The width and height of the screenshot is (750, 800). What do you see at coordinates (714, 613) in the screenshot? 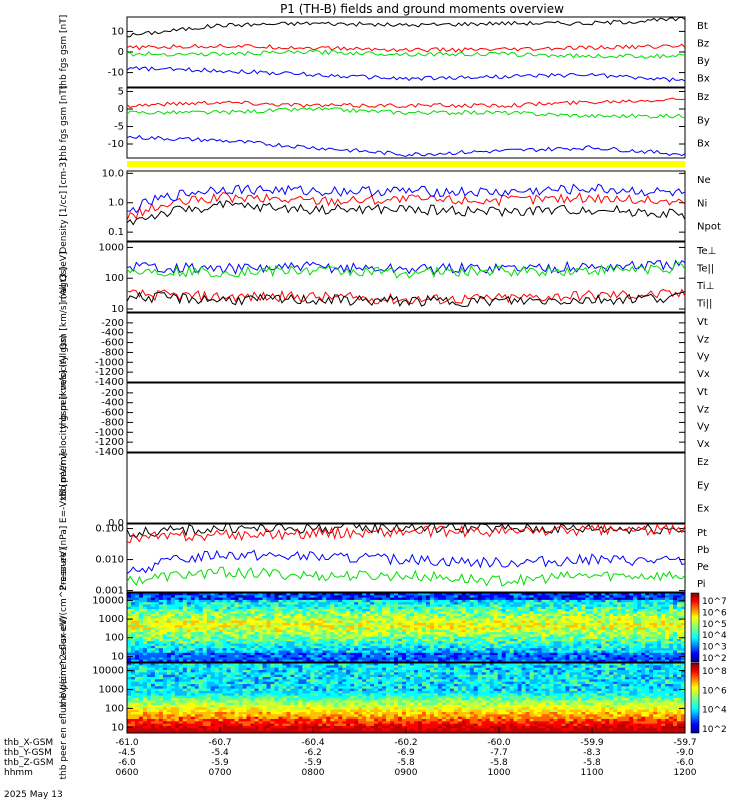
I see `colorbar-tick: 10^6` at bounding box center [714, 613].